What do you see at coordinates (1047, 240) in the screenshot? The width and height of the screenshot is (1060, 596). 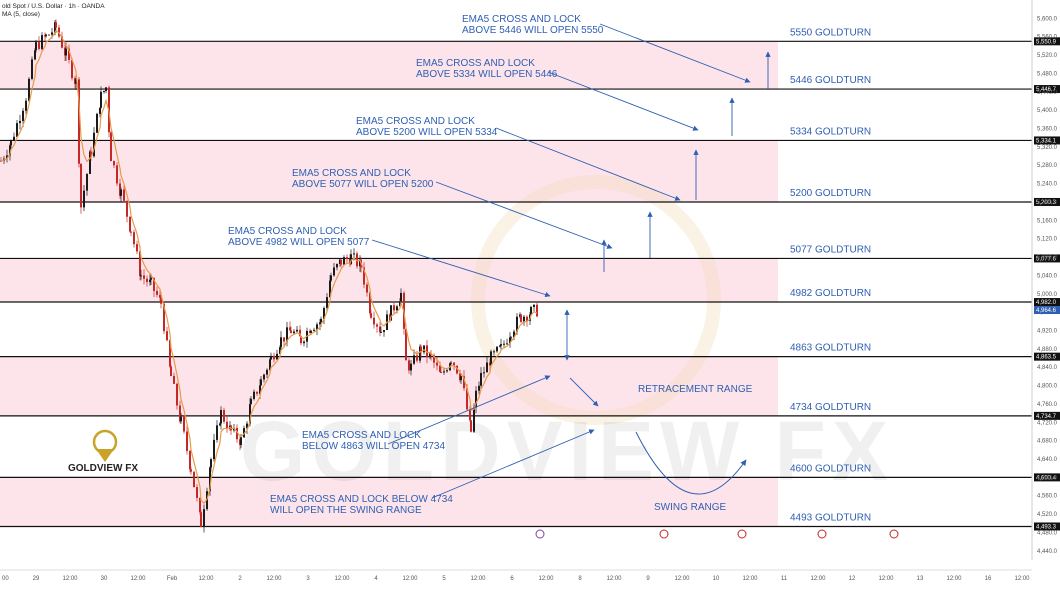 I see `price-tick-12: 5,120.0` at bounding box center [1047, 240].